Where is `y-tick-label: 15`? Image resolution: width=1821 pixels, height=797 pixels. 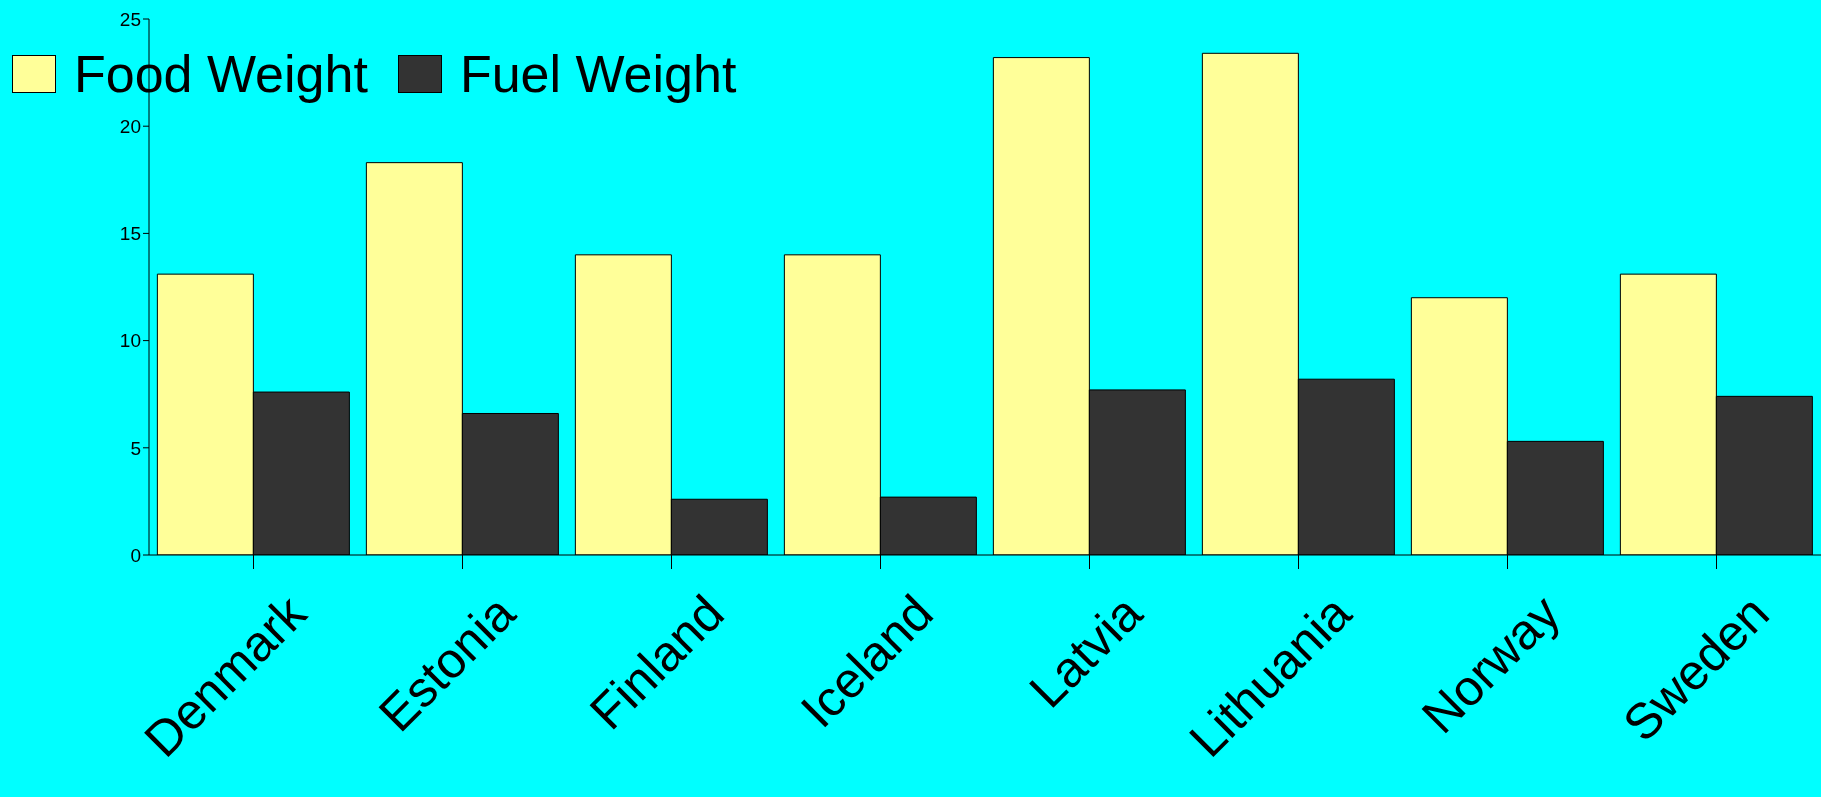 y-tick-label: 15 is located at coordinates (130, 234).